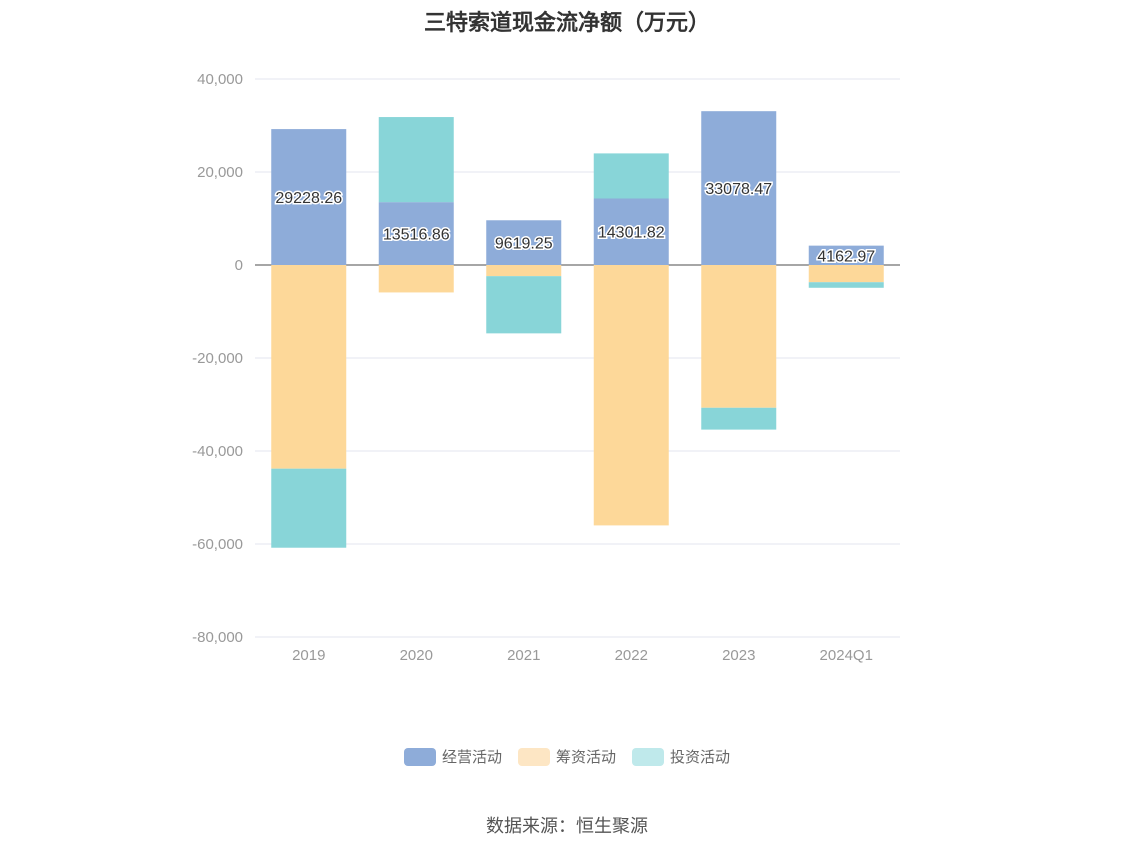 This screenshot has width=1134, height=849. What do you see at coordinates (566, 22) in the screenshot?
I see `chart-title: 三特索道现金流净额（万元）` at bounding box center [566, 22].